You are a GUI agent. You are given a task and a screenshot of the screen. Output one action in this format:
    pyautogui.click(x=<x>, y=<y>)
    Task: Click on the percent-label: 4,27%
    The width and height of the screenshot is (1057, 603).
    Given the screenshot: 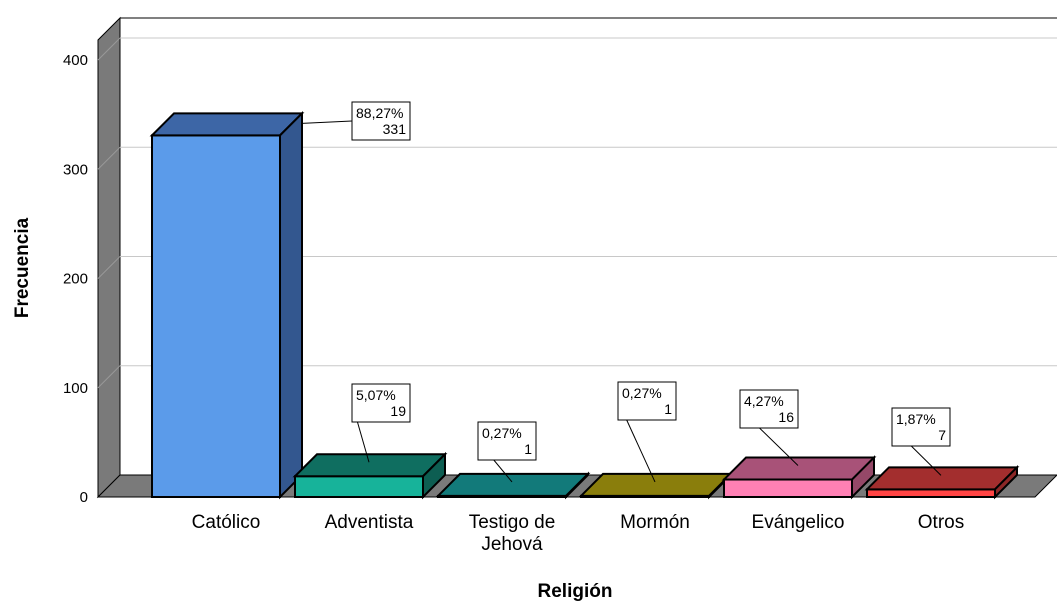 What is the action you would take?
    pyautogui.click(x=764, y=401)
    